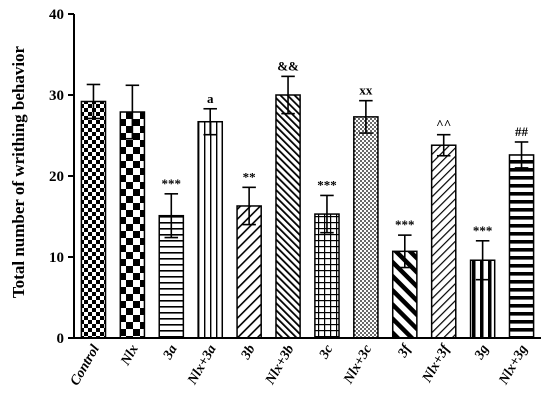 Image resolution: width=550 pixels, height=417 pixels. Describe the element at coordinates (288, 216) in the screenshot. I see `bar-nlx-plus-3b` at that location.